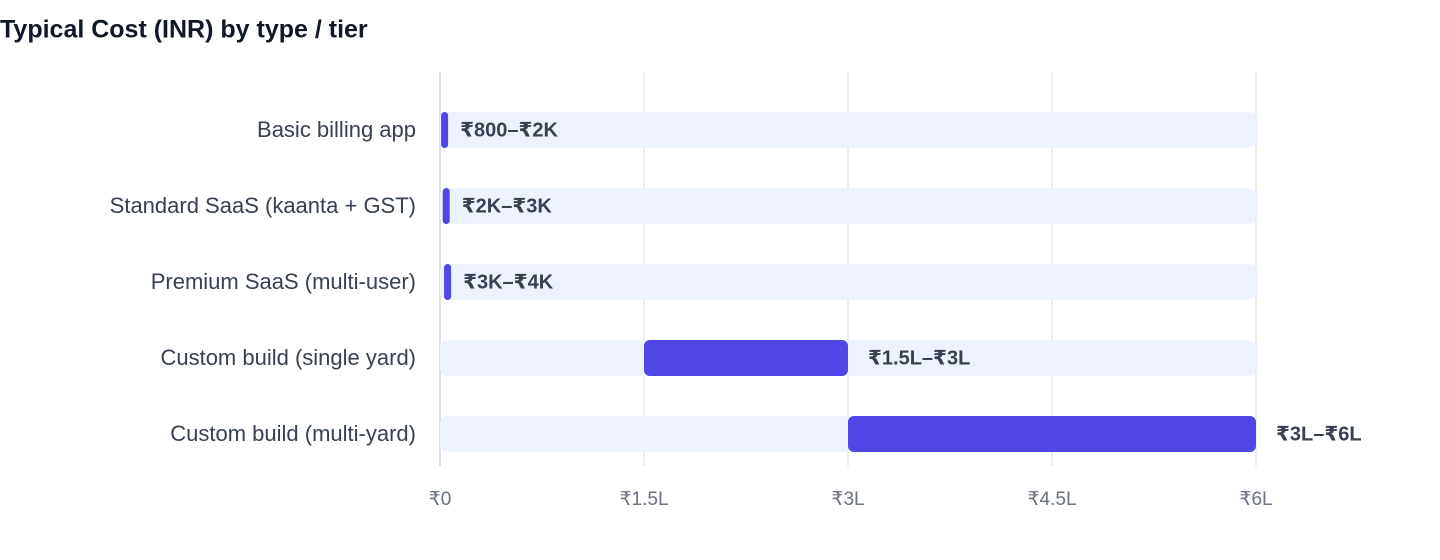  What do you see at coordinates (263, 205) in the screenshot?
I see `y-tick-label: Standard SaaS (kaanta + GST)` at bounding box center [263, 205].